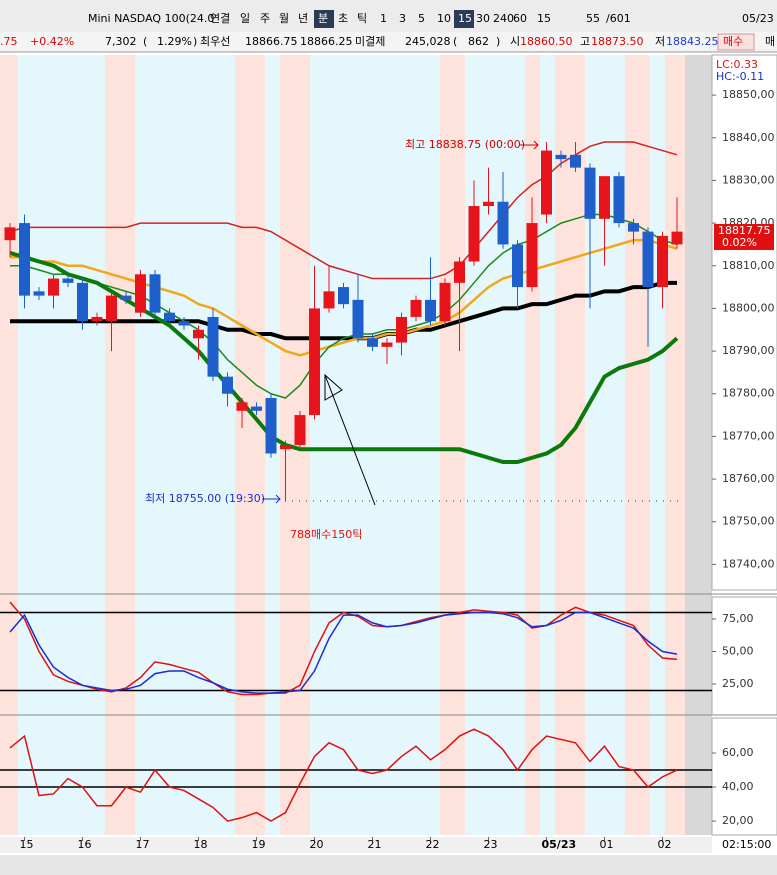 The width and height of the screenshot is (777, 875). What do you see at coordinates (748, 265) in the screenshot?
I see `y-tick-label: 18810,00` at bounding box center [748, 265].